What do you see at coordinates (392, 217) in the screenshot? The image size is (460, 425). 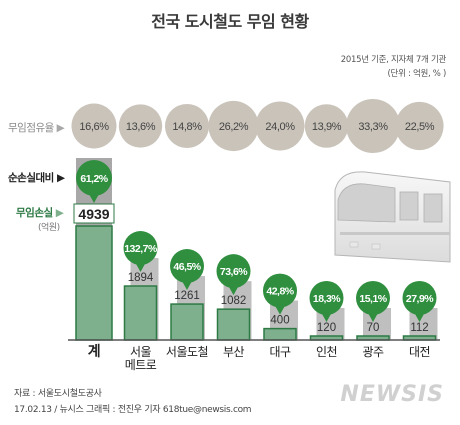 I see `train-illustration` at bounding box center [392, 217].